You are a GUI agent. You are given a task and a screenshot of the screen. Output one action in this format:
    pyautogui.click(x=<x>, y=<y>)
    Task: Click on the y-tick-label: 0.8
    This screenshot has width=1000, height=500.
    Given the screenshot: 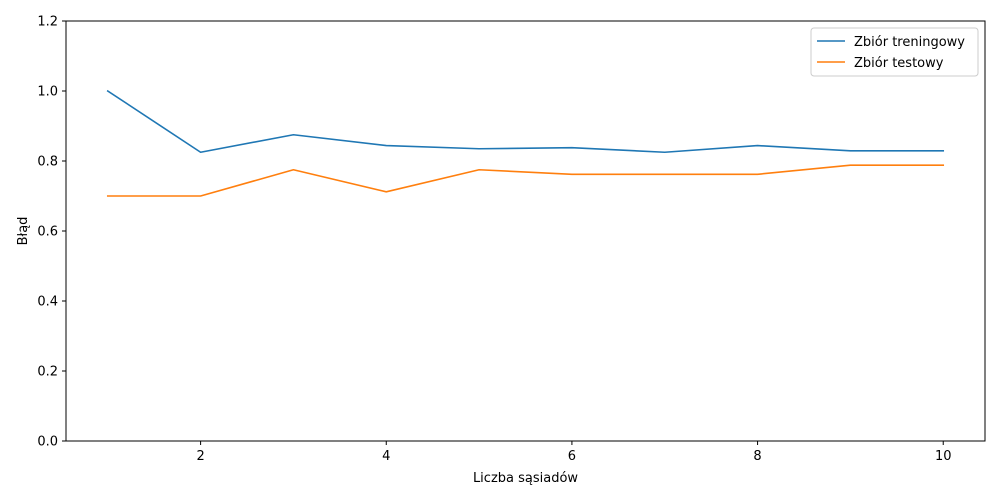 What is the action you would take?
    pyautogui.click(x=47, y=162)
    